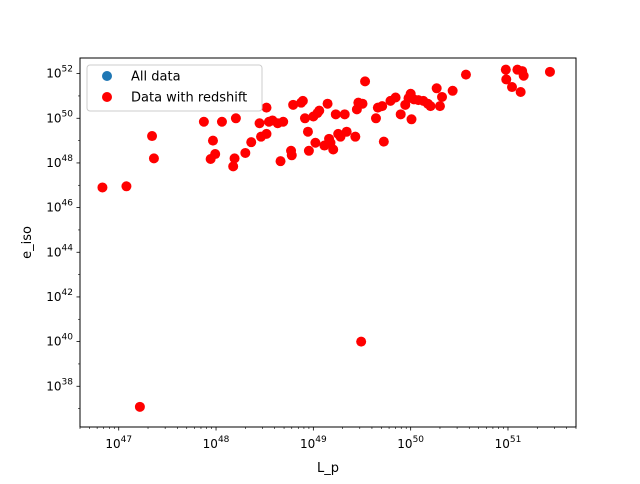 Image resolution: width=640 pixels, height=484 pixels. Describe the element at coordinates (59, 73) in the screenshot. I see `y-tick-label: 1052` at that location.